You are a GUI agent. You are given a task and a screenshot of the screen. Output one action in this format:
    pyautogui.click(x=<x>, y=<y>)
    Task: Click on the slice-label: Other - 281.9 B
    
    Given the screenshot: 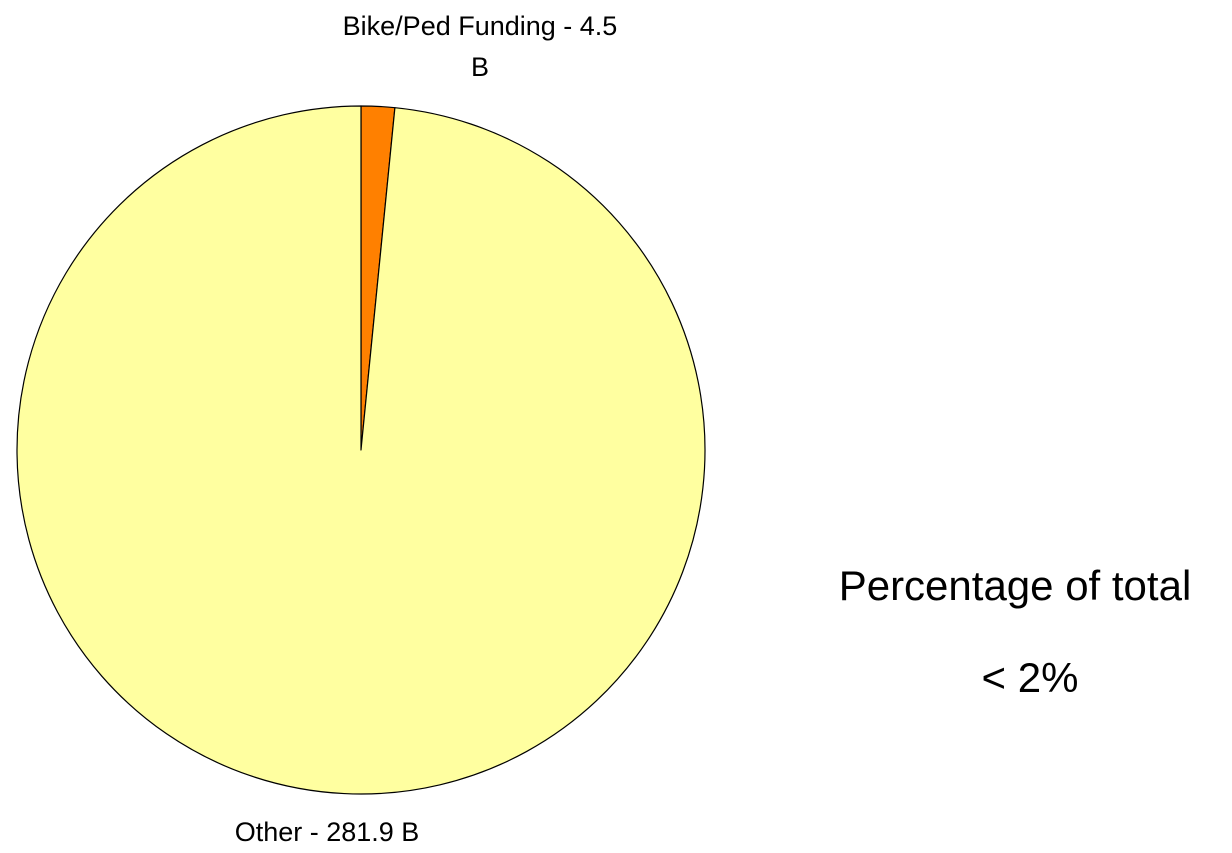 What is the action you would take?
    pyautogui.click(x=327, y=832)
    